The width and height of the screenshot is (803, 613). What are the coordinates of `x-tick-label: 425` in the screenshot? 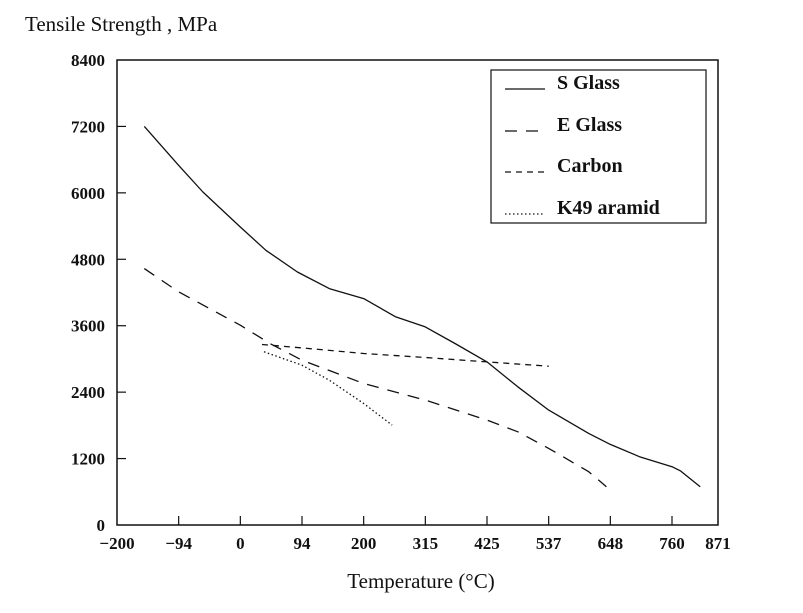 It's located at (487, 543).